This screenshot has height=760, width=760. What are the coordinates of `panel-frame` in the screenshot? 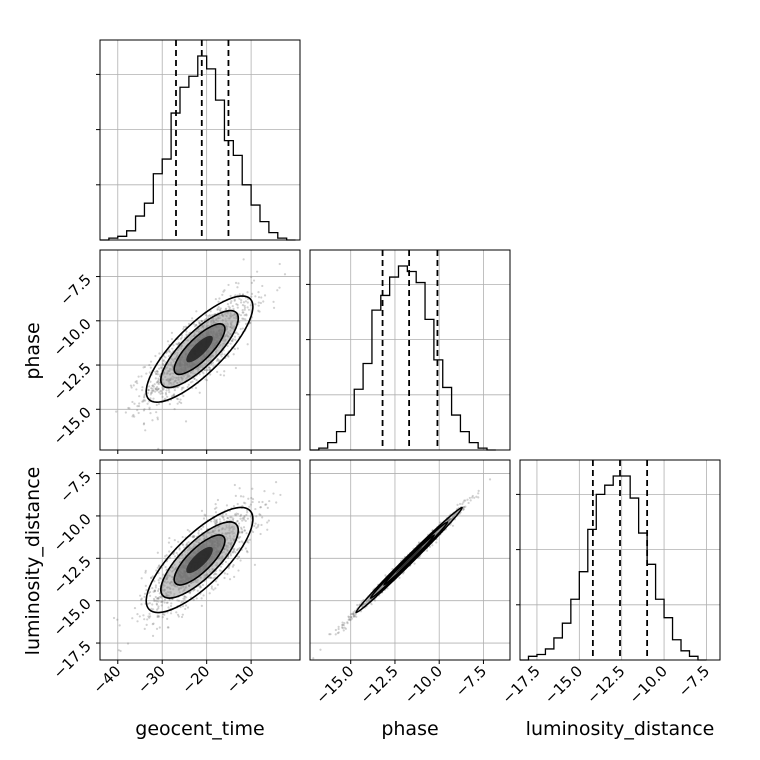 It's located at (200, 140).